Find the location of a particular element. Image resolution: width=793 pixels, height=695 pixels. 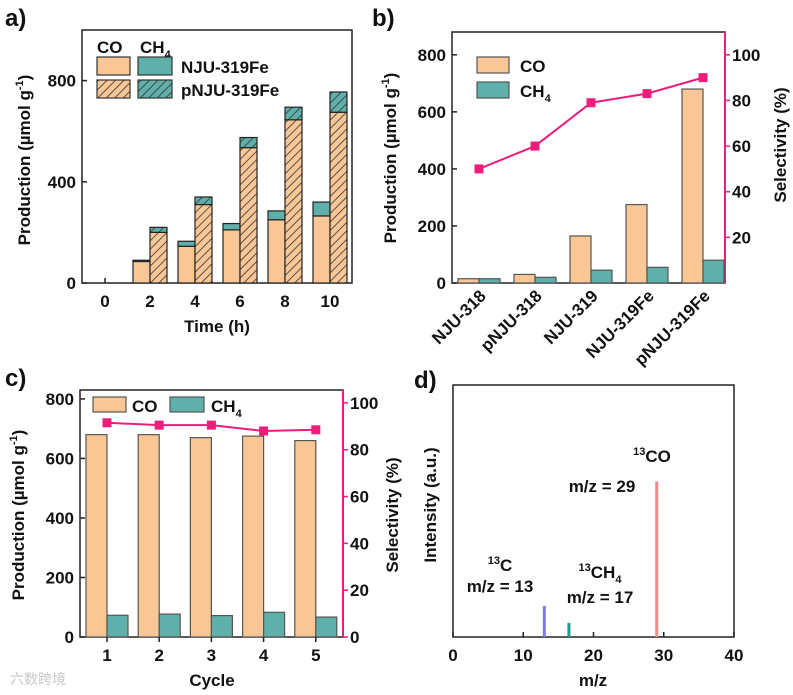

legend-label-pnju-319fe: pNJU-319Fe is located at coordinates (230, 90).